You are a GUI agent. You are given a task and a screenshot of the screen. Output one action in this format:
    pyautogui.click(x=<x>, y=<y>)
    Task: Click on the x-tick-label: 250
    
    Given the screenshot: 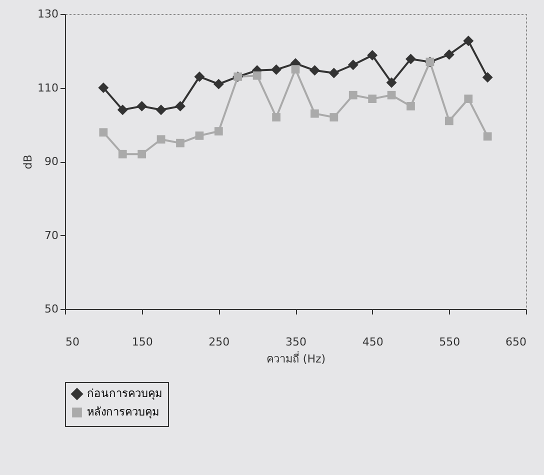 What is the action you would take?
    pyautogui.click(x=219, y=342)
    